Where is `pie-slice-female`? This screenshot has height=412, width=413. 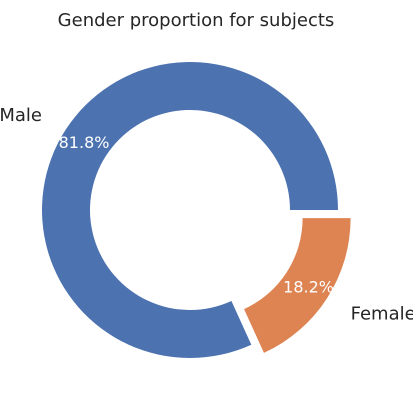
pie-slice-female is located at coordinates (297, 285).